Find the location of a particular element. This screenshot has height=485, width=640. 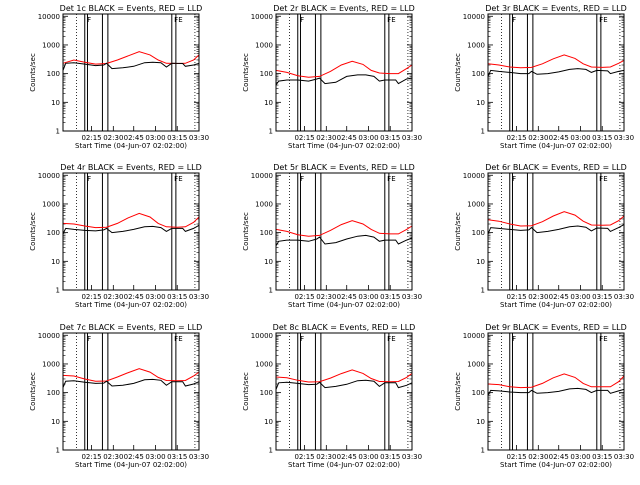

panel-title: Det 6r BLACK = Events, RED = LLD is located at coordinates (556, 167).